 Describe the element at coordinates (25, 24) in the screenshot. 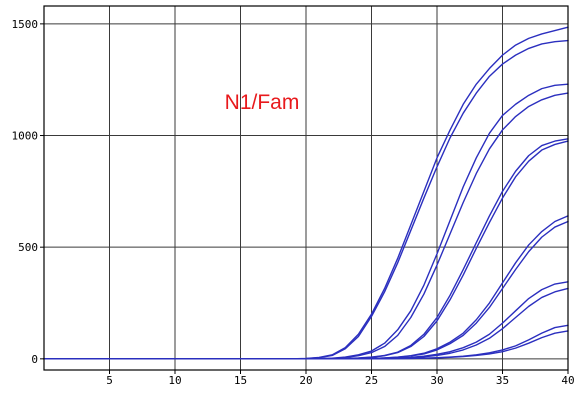

I see `y-tick-label: 1500` at that location.